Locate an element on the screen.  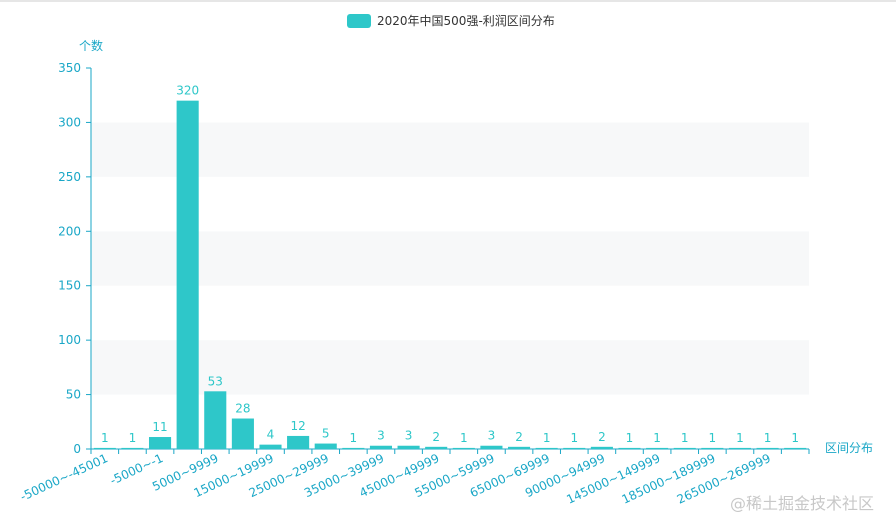
x-tick-label: -50000~-45001 is located at coordinates (64, 477).